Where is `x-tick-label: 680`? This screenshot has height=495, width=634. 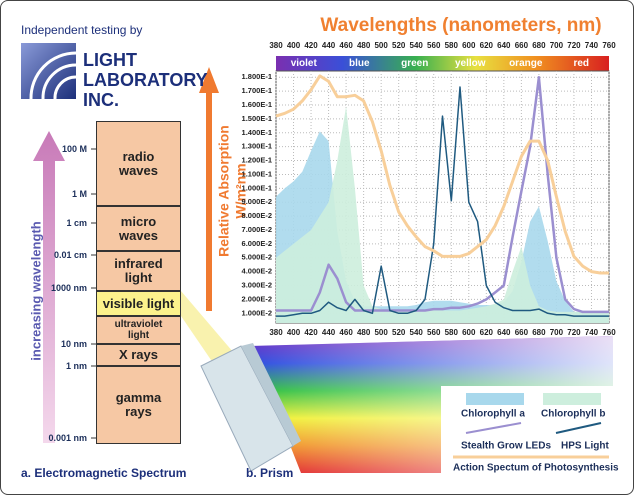
x-tick-label: 680 is located at coordinates (539, 332).